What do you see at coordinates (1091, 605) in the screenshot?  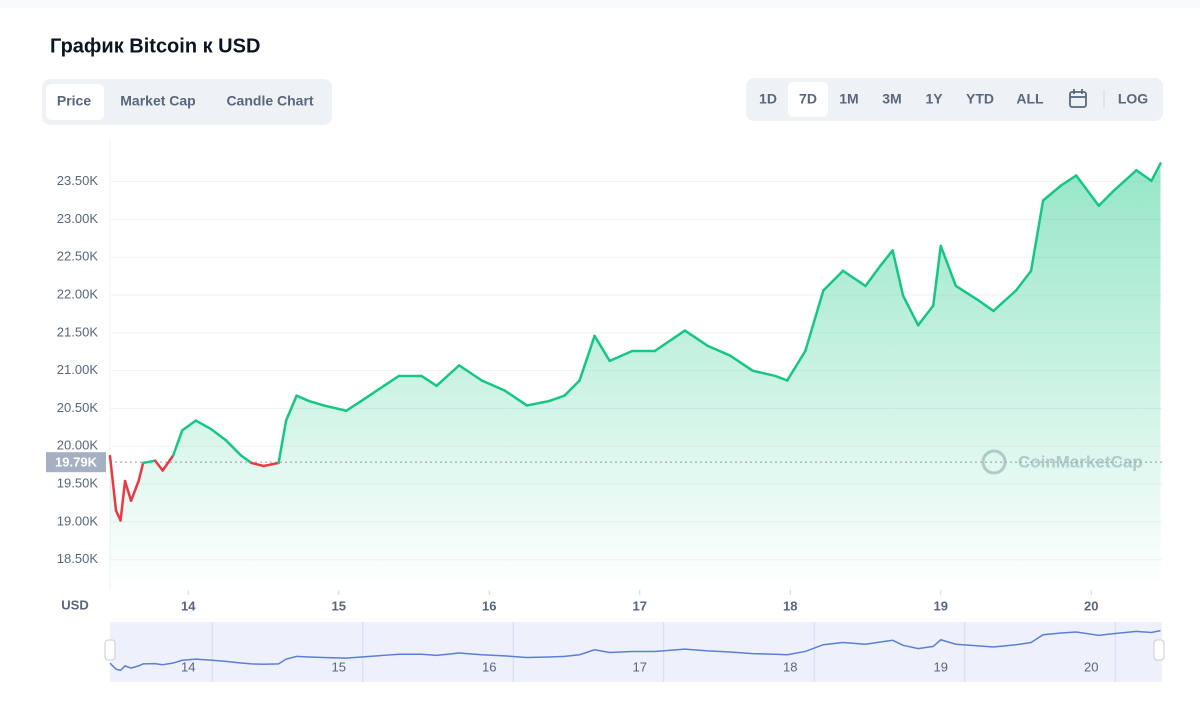 I see `x-tick-label: 20` at bounding box center [1091, 605].